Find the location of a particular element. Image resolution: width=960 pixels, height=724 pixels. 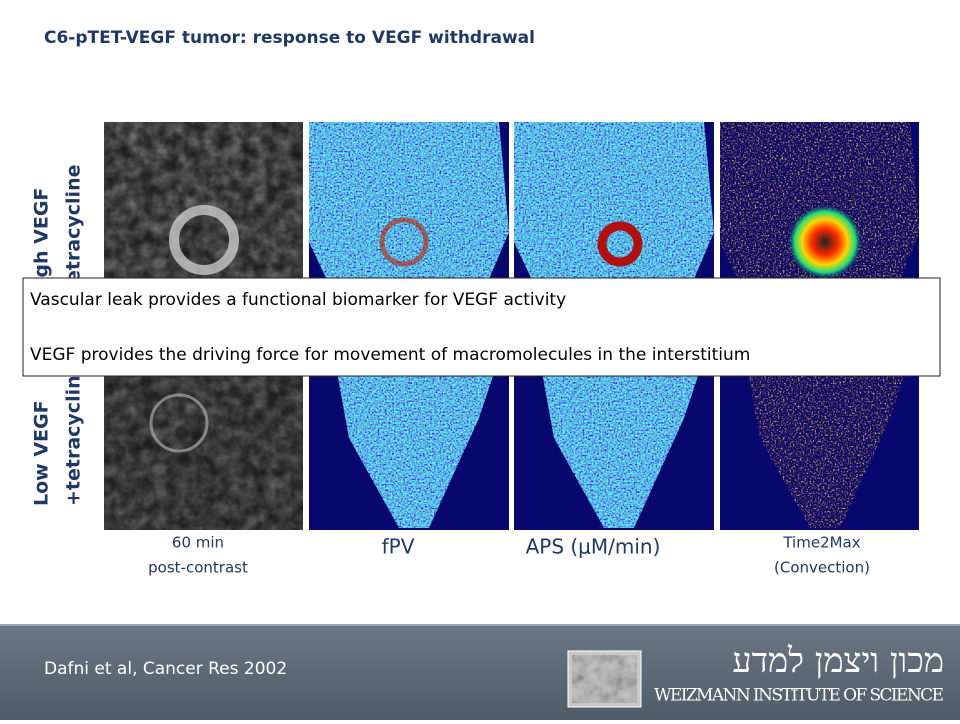

column-caption: post-contrast is located at coordinates (198, 568).